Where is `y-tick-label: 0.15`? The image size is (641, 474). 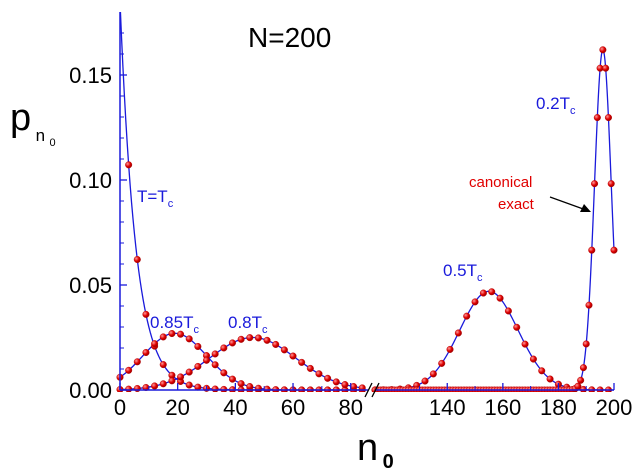
y-tick-label: 0.15 is located at coordinates (90, 75).